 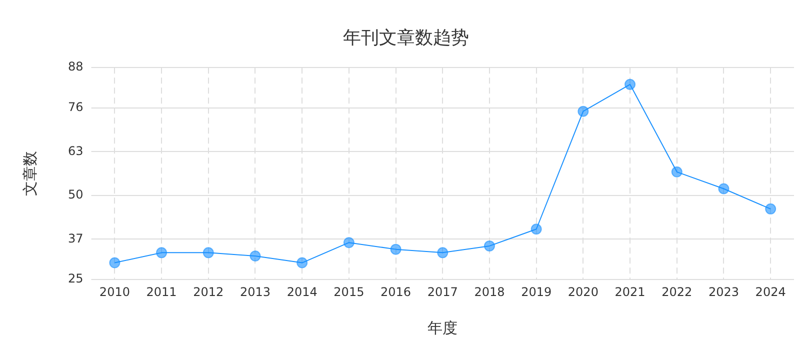 What do you see at coordinates (76, 67) in the screenshot?
I see `y-tick-label: 88` at bounding box center [76, 67].